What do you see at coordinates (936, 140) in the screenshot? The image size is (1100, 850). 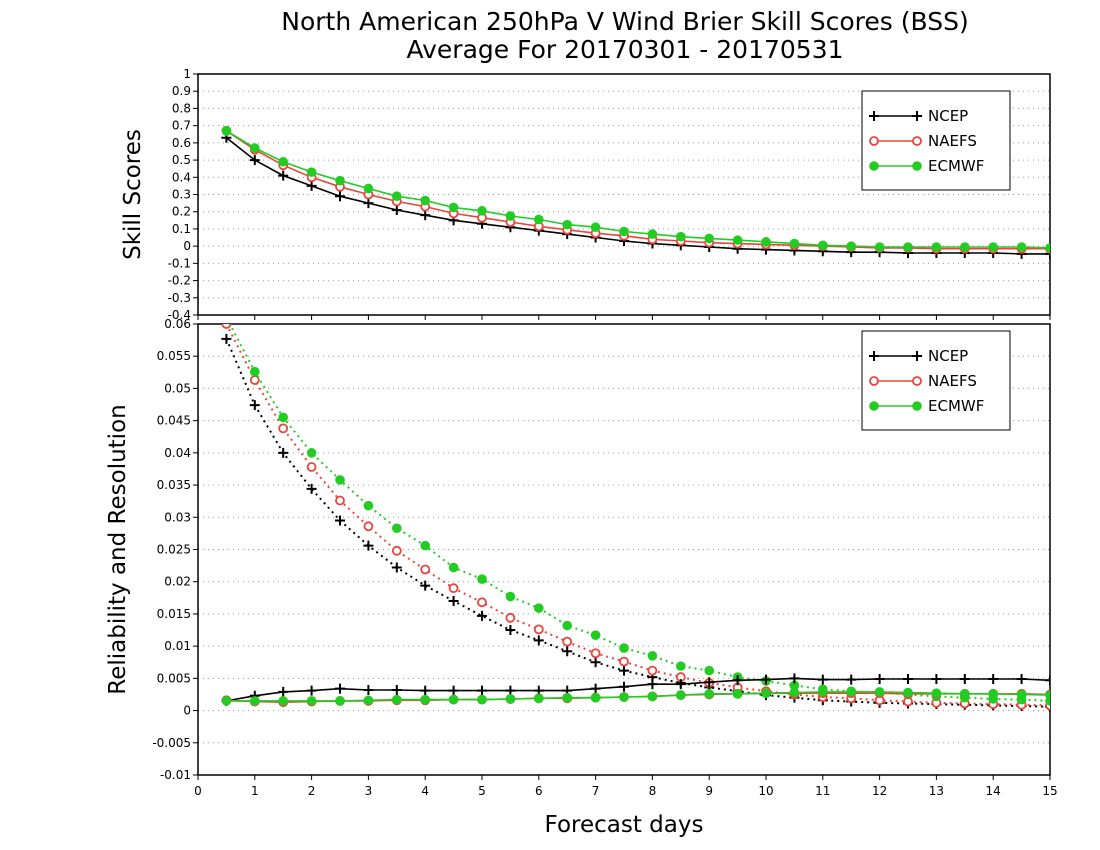 I see `legend-top: NCEP NAEFS ECMWF` at bounding box center [936, 140].